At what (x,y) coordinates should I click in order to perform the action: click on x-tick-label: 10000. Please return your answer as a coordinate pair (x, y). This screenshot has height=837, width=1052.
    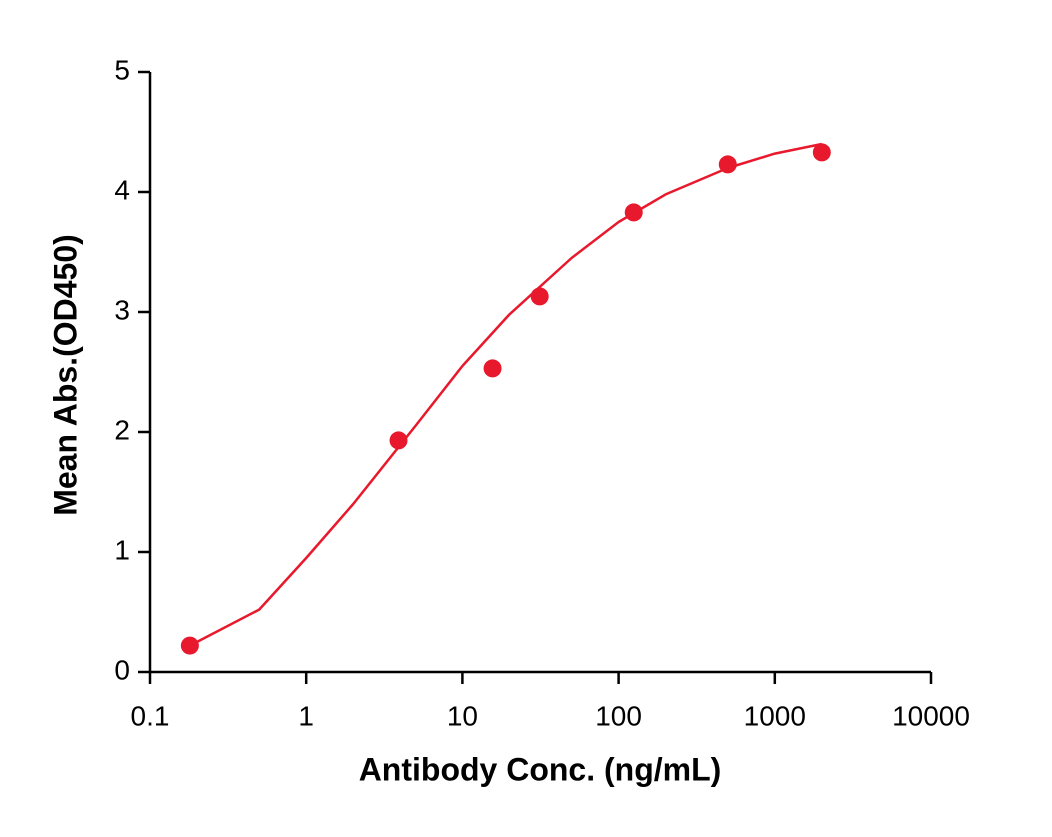
    Looking at the image, I should click on (931, 715).